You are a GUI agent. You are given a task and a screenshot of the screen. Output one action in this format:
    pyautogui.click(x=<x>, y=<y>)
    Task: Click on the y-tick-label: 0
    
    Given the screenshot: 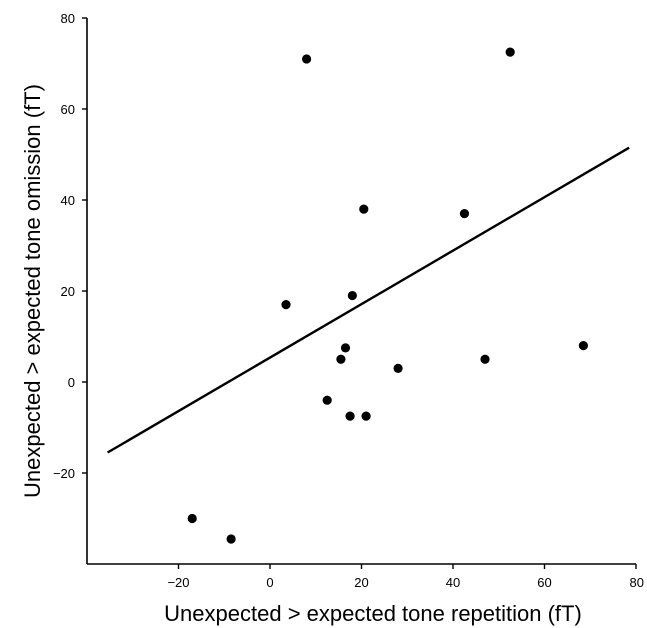 What is the action you would take?
    pyautogui.click(x=71, y=382)
    